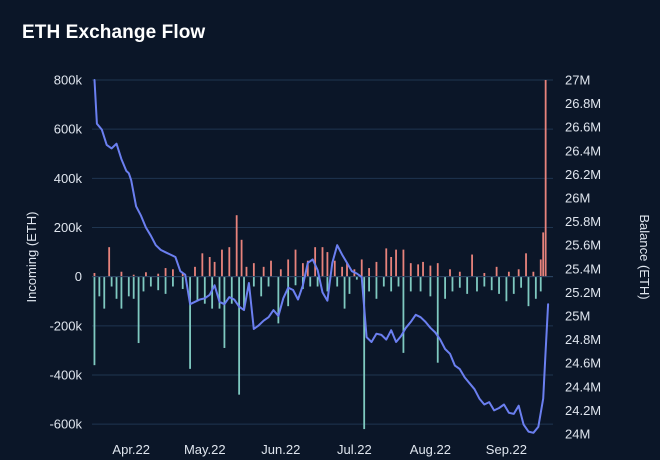 The width and height of the screenshot is (660, 460). I want to click on y-right-tick-label: 25.2M, so click(583, 292).